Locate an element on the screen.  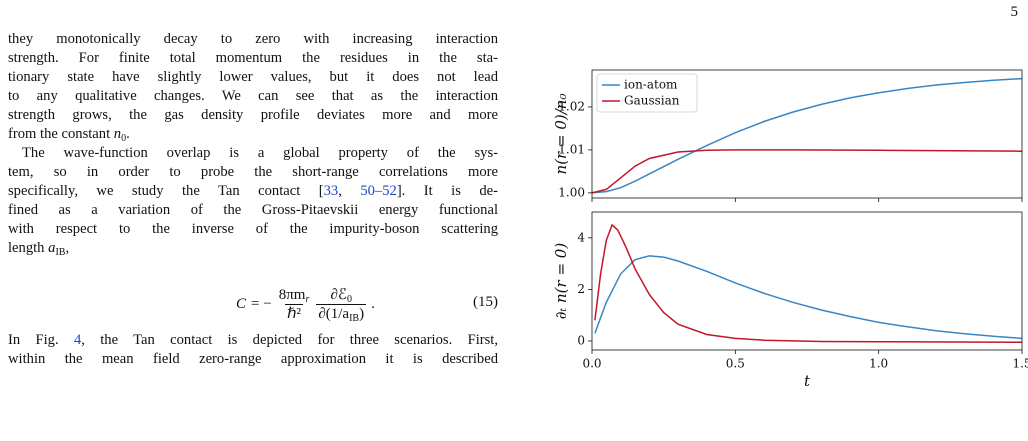
eq-text: ) is located at coordinates (362, 313).